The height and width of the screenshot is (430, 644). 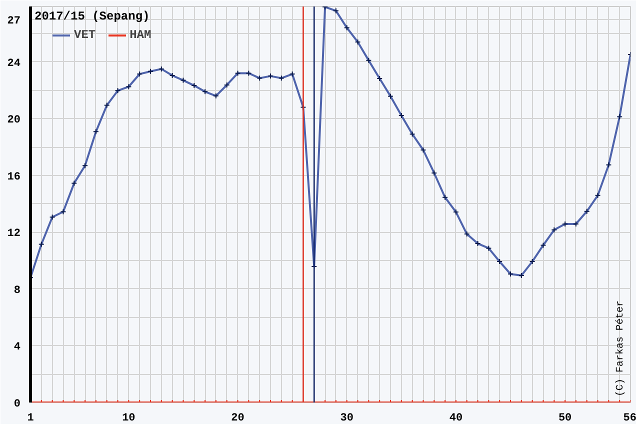 What do you see at coordinates (13, 21) in the screenshot?
I see `y-tick-label: 27` at bounding box center [13, 21].